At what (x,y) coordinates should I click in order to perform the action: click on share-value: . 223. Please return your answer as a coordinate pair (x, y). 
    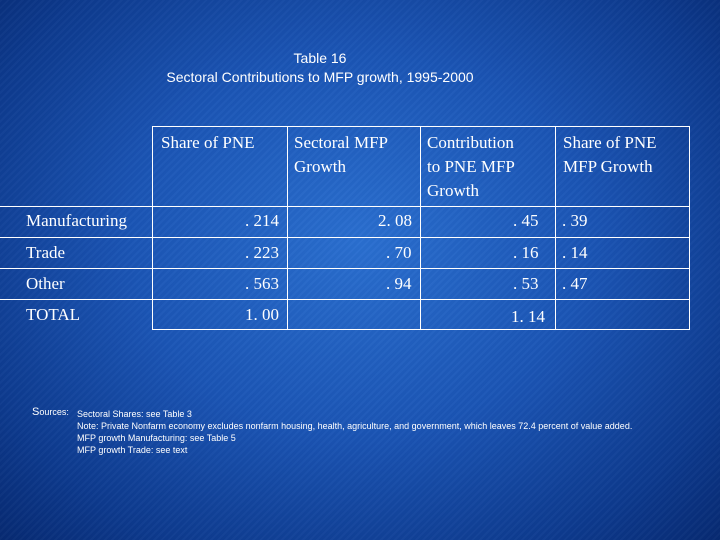
    Looking at the image, I should click on (262, 252).